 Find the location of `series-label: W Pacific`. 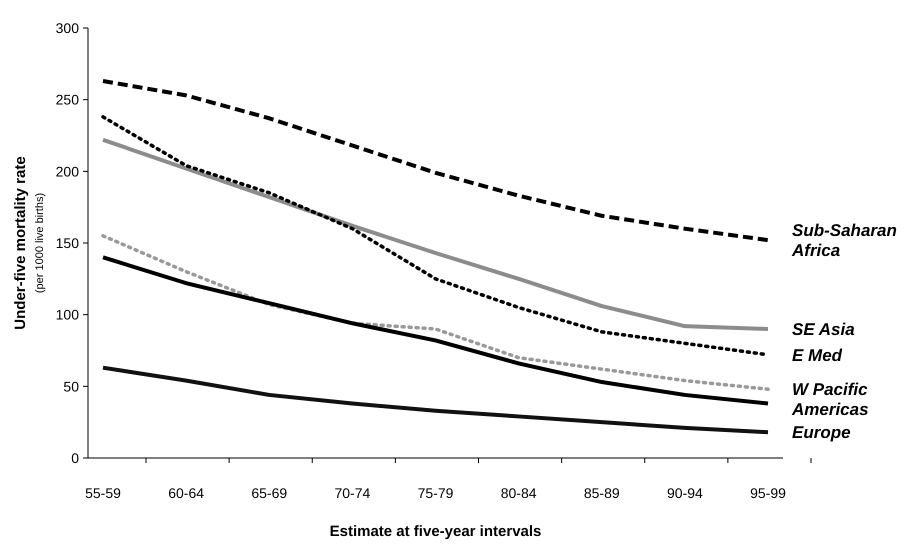

series-label: W Pacific is located at coordinates (830, 390).